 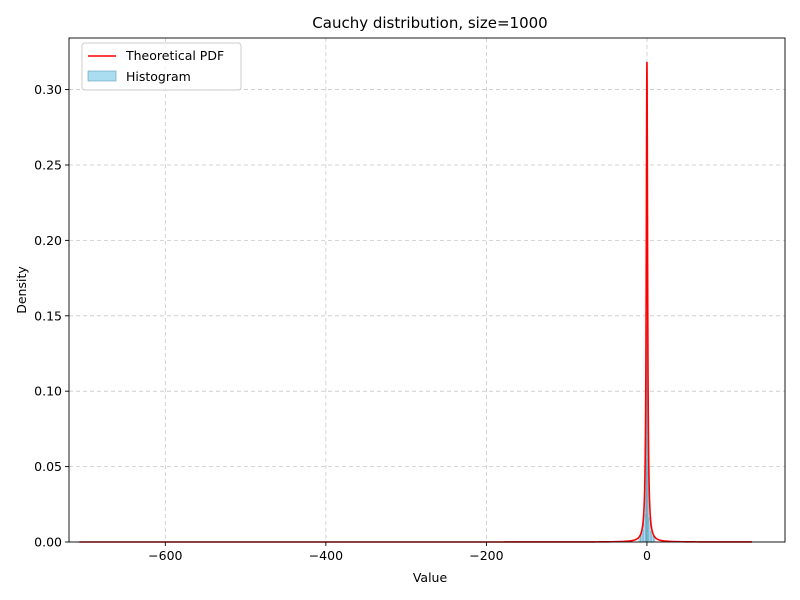 What do you see at coordinates (48, 164) in the screenshot?
I see `y-tick-label: 0.25` at bounding box center [48, 164].